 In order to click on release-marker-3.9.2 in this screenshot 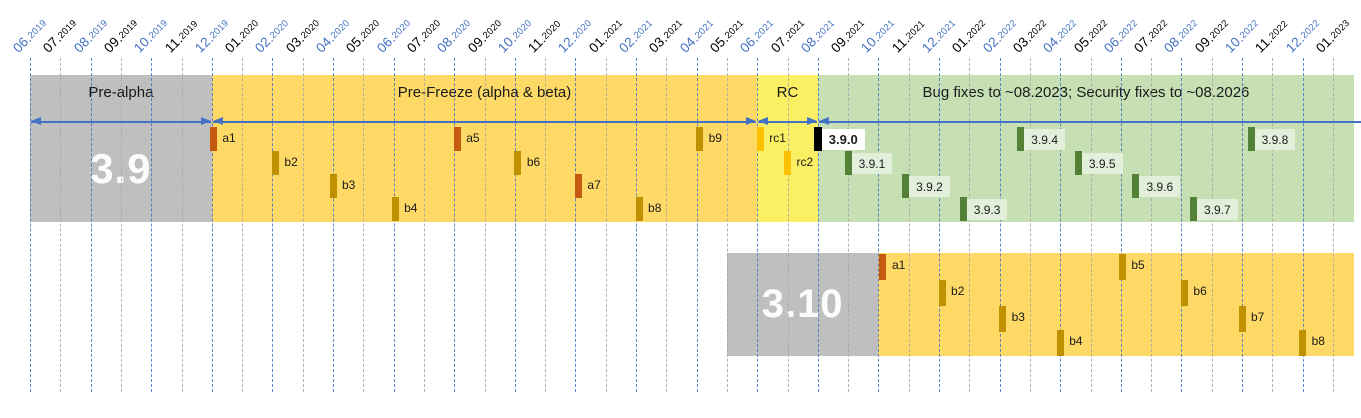, I will do `click(906, 186)`.